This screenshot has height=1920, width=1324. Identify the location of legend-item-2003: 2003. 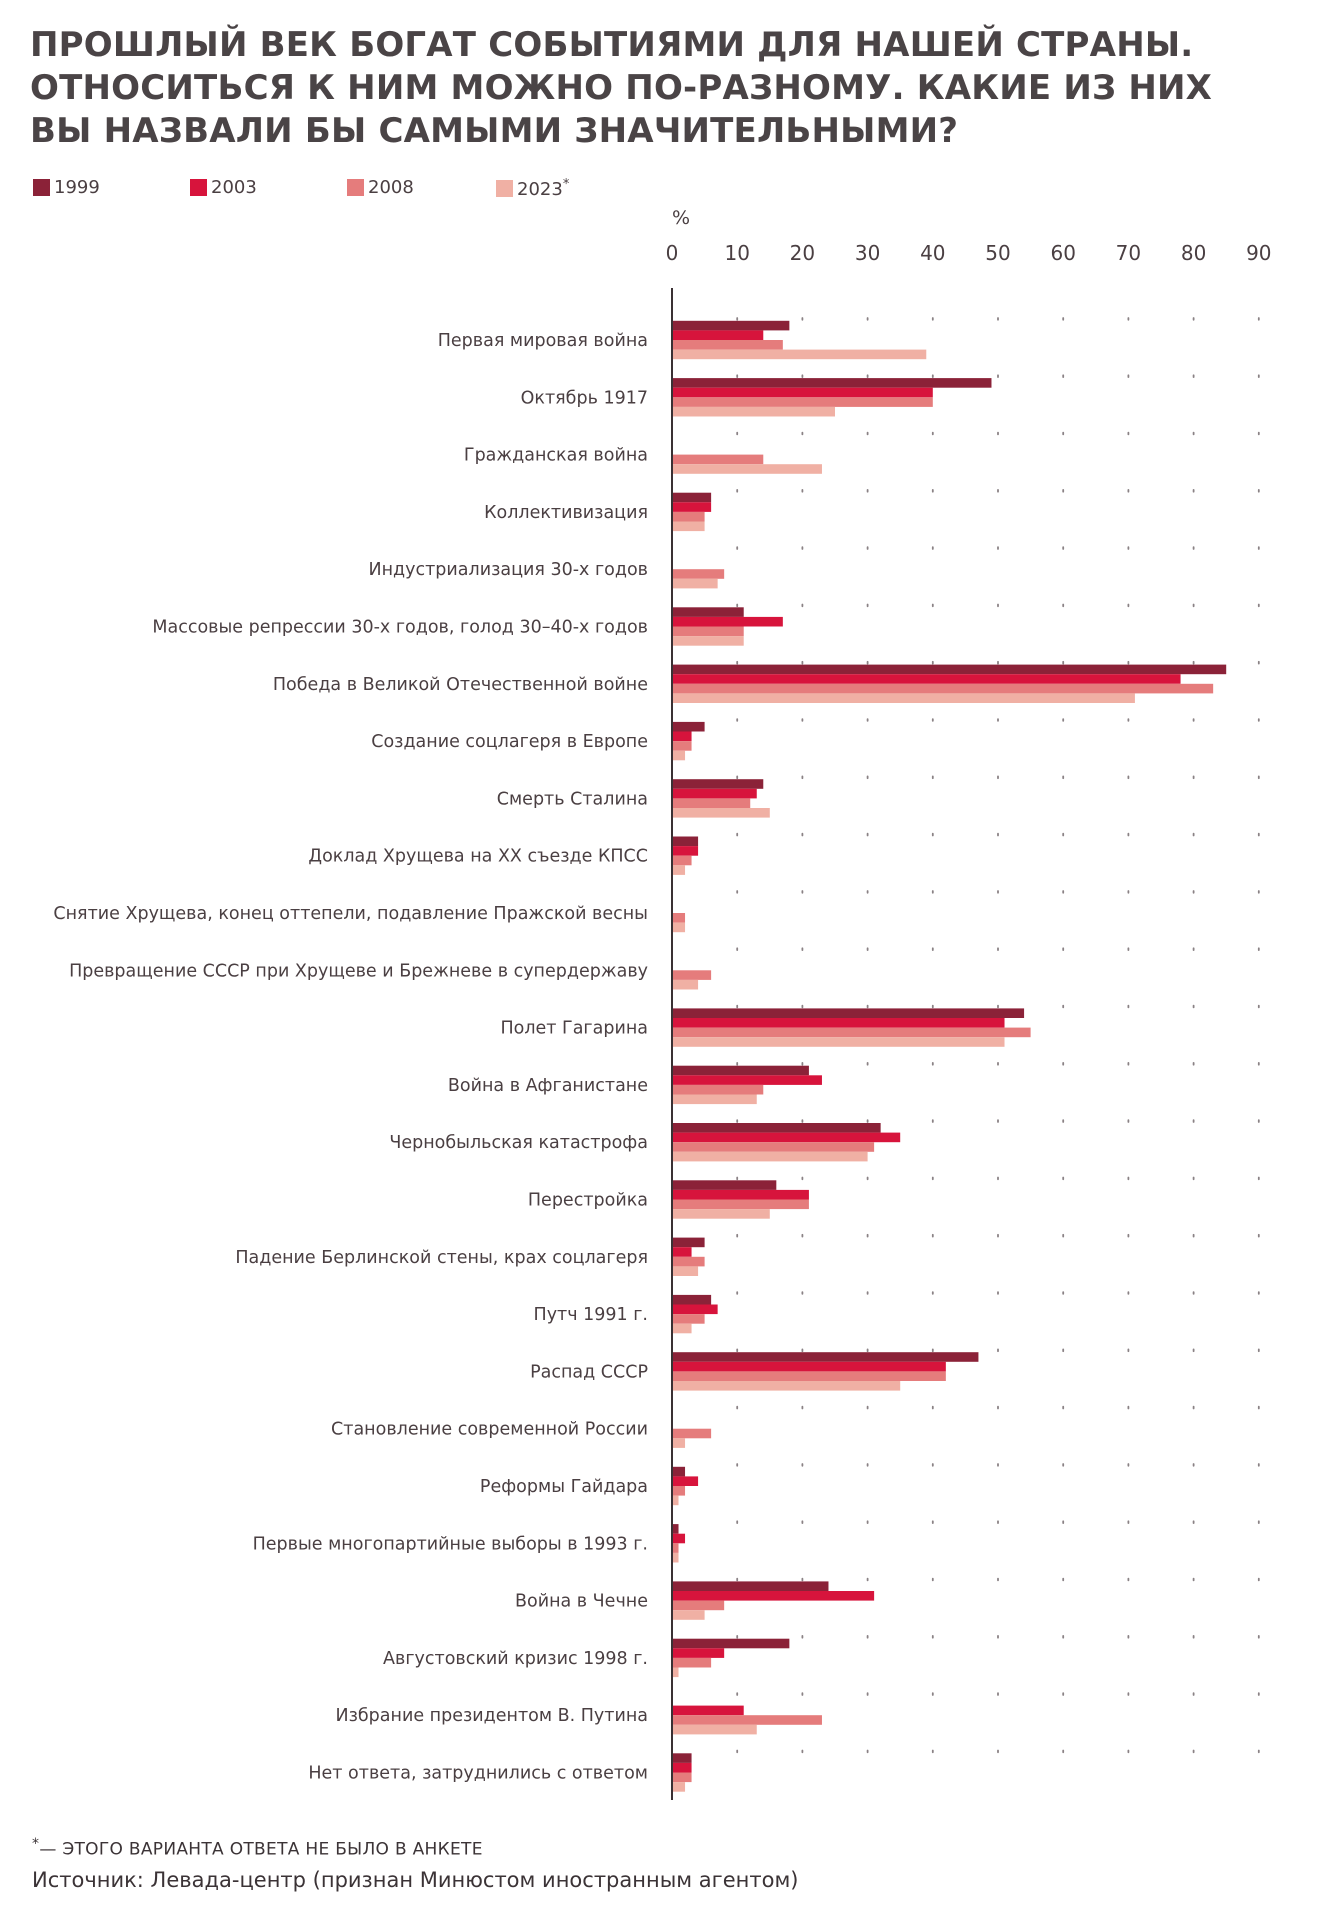
(223, 187).